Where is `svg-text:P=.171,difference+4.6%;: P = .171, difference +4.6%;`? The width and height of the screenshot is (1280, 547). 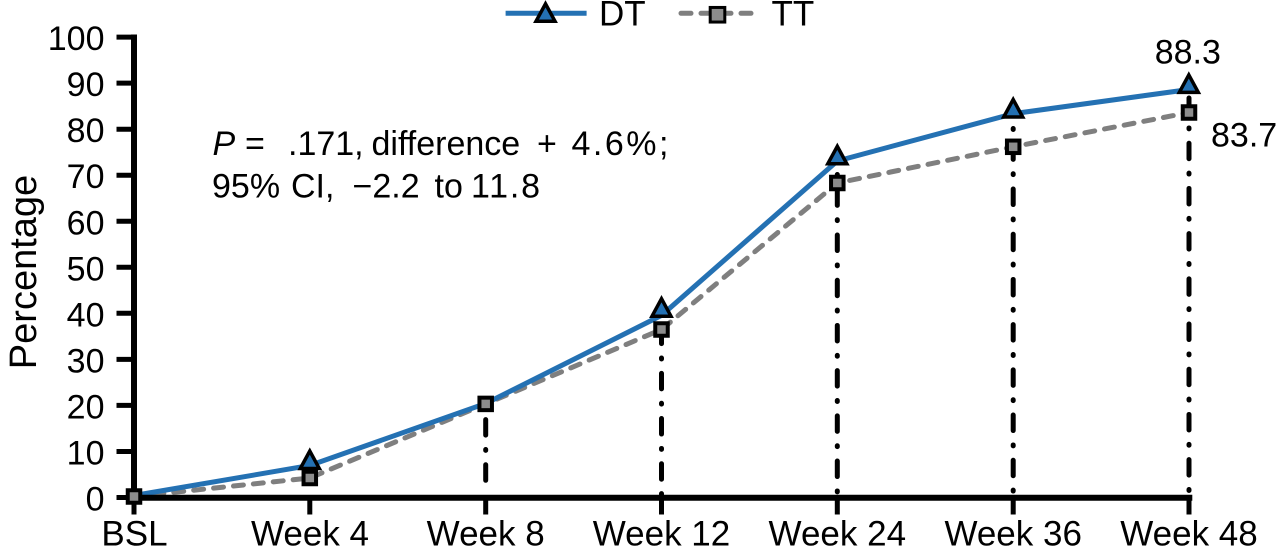
svg-text:P=.171,difference+4.6%;: P = .171, difference +4.6%; is located at coordinates (442, 144).